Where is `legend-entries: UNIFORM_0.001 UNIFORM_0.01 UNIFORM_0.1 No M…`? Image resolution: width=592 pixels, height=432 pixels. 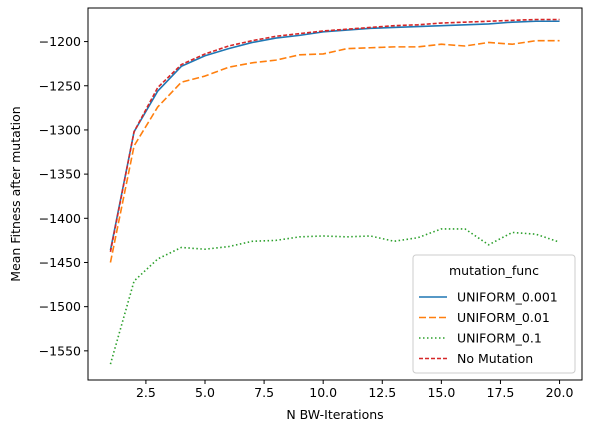 legend-entries: UNIFORM_0.001 UNIFORM_0.01 UNIFORM_0.1 No M… is located at coordinates (488, 328).